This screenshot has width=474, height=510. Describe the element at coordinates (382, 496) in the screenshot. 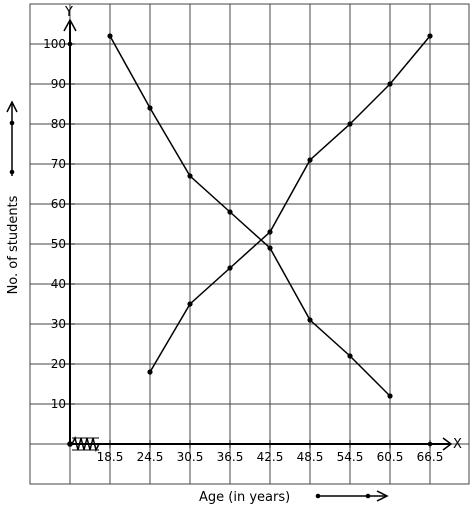

I see `x-direction-arrowhead` at that location.